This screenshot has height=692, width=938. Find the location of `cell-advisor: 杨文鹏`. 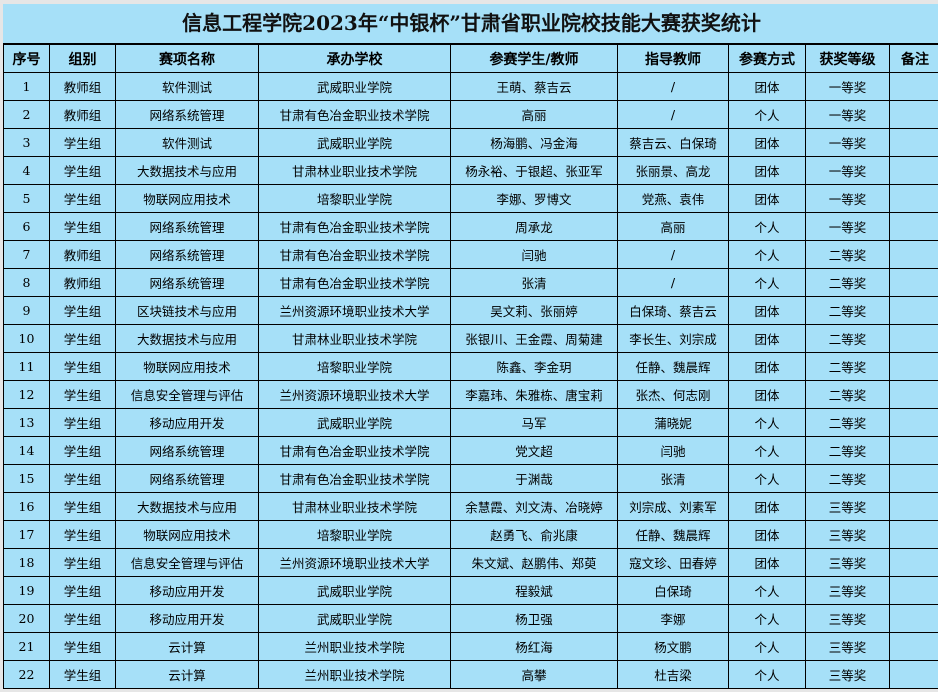

cell-advisor: 杨文鹏 is located at coordinates (673, 646).